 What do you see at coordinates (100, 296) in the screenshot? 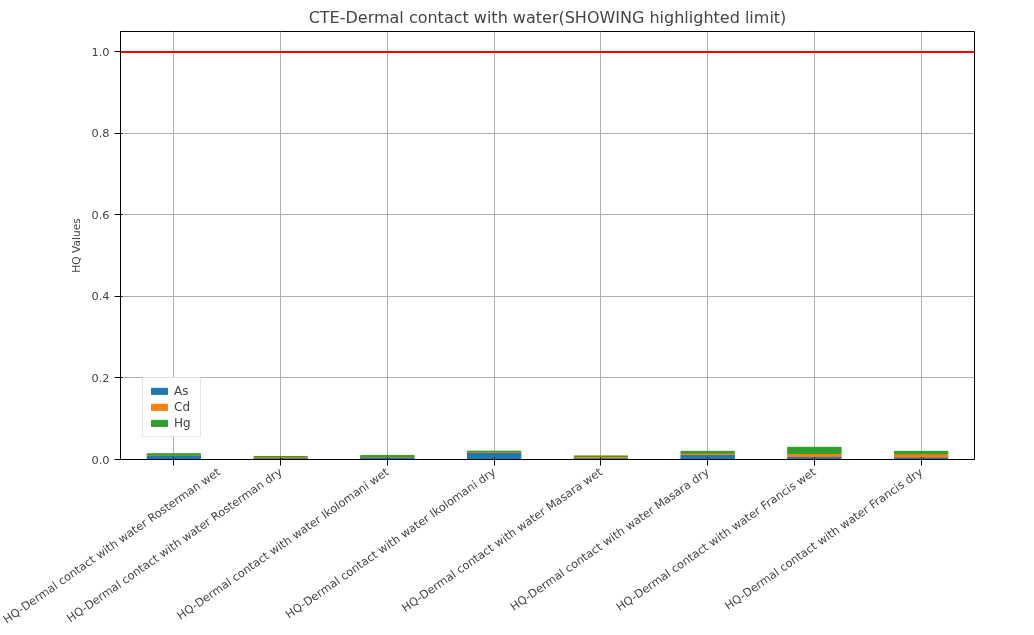
I see `y-tick-label: 0.4` at bounding box center [100, 296].